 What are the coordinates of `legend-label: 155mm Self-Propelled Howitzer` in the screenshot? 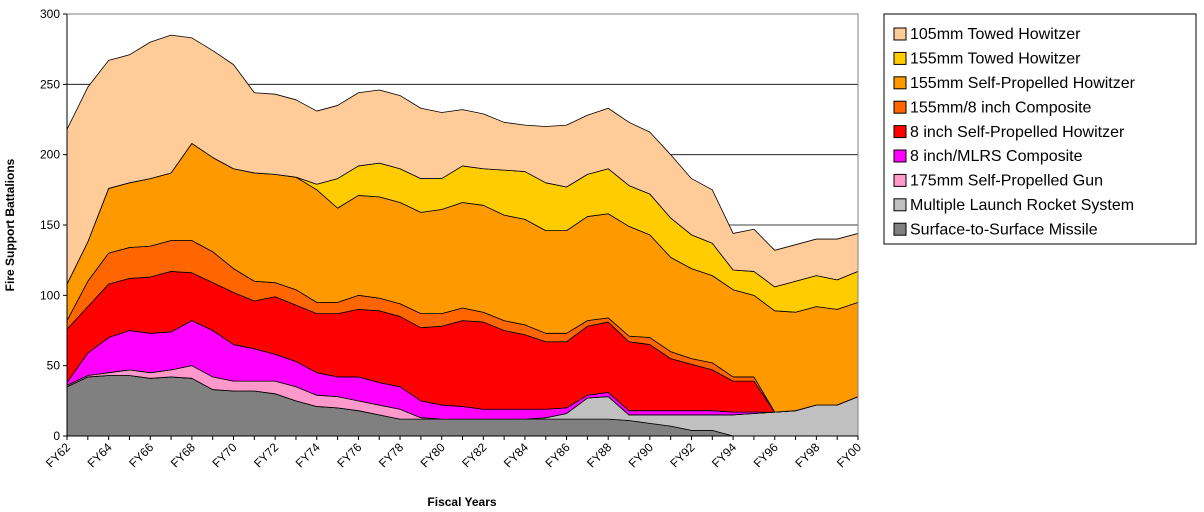 It's located at (1023, 83).